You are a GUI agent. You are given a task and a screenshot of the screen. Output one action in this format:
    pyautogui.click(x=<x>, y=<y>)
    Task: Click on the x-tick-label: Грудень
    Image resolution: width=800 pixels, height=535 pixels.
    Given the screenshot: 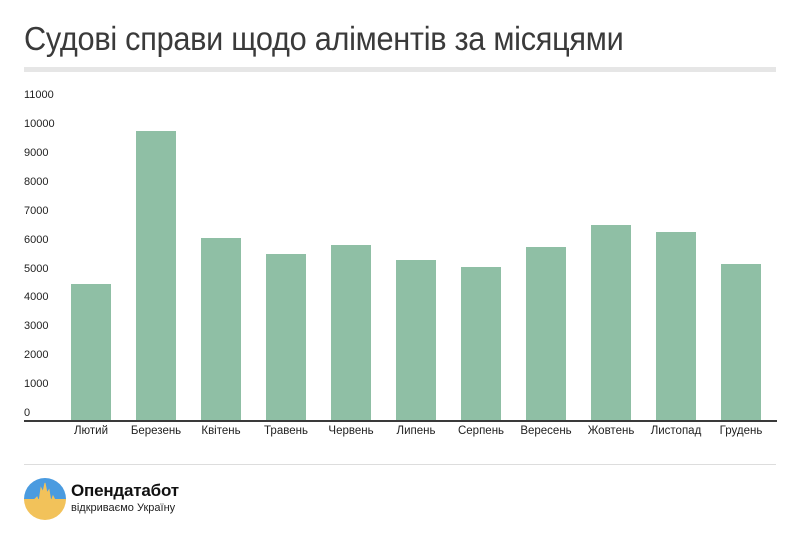 What is the action you would take?
    pyautogui.click(x=741, y=431)
    